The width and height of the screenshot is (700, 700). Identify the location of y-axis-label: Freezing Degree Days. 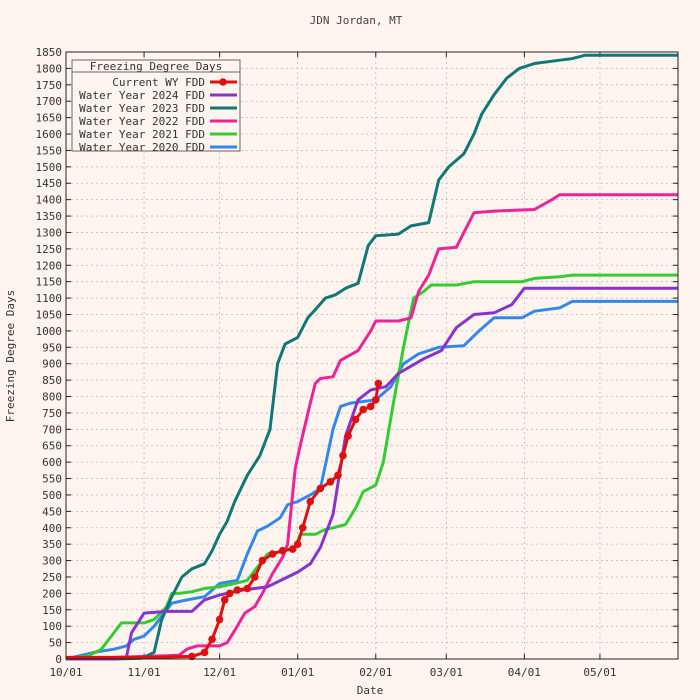
(10, 356).